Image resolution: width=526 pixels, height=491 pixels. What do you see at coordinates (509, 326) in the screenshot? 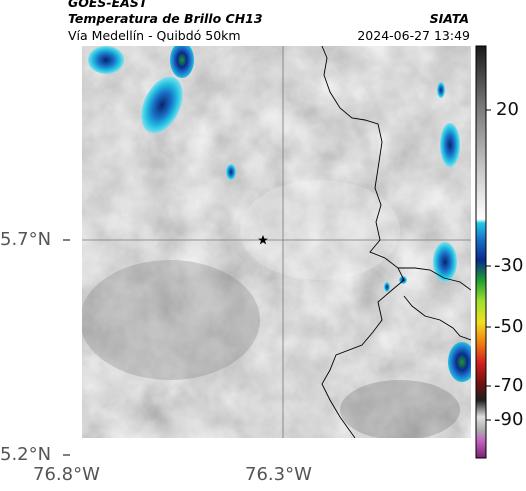
I see `colorbar-label-m50: -50` at bounding box center [509, 326].